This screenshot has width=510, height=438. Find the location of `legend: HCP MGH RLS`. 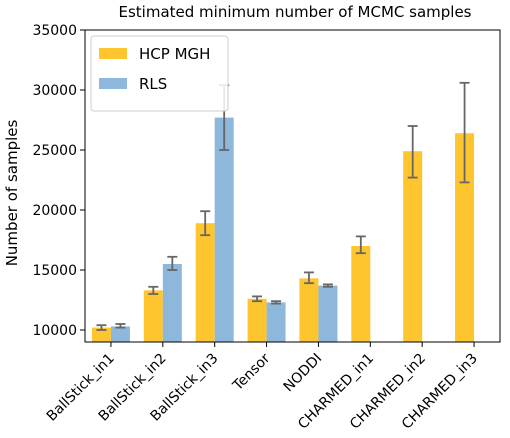

legend: HCP MGH RLS is located at coordinates (159, 73).